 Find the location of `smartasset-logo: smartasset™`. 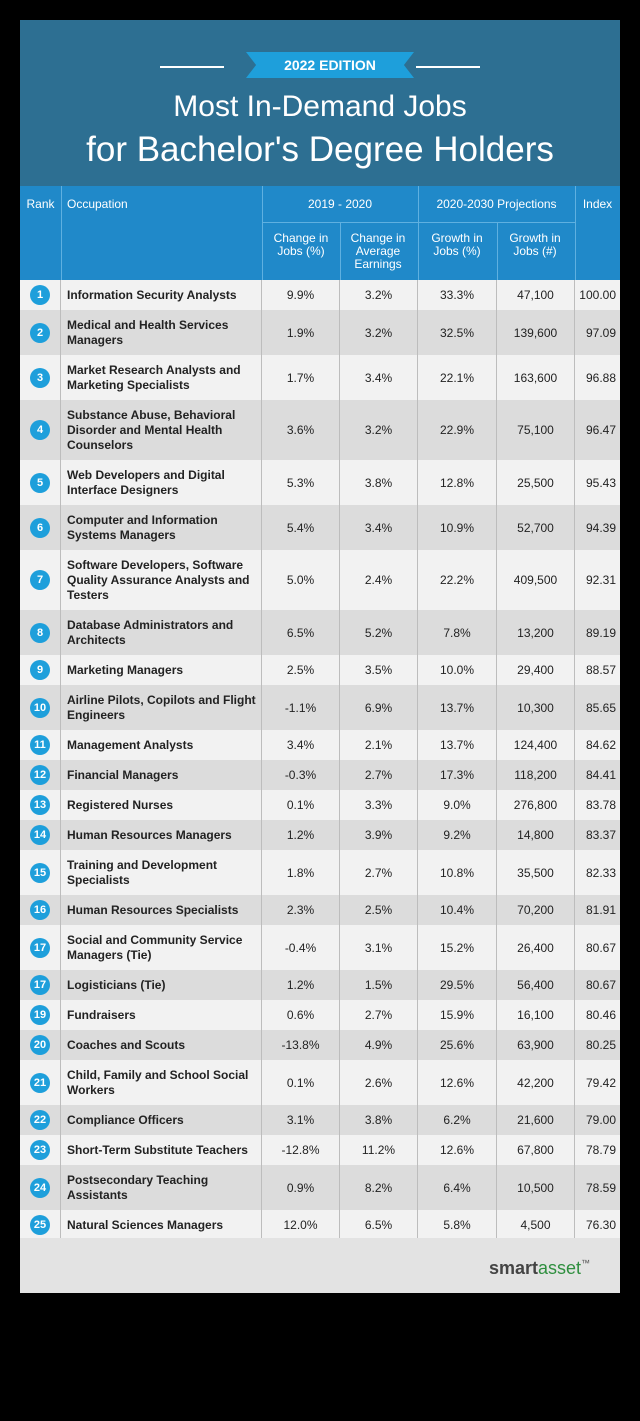

smartasset-logo: smartasset™ is located at coordinates (539, 1268).